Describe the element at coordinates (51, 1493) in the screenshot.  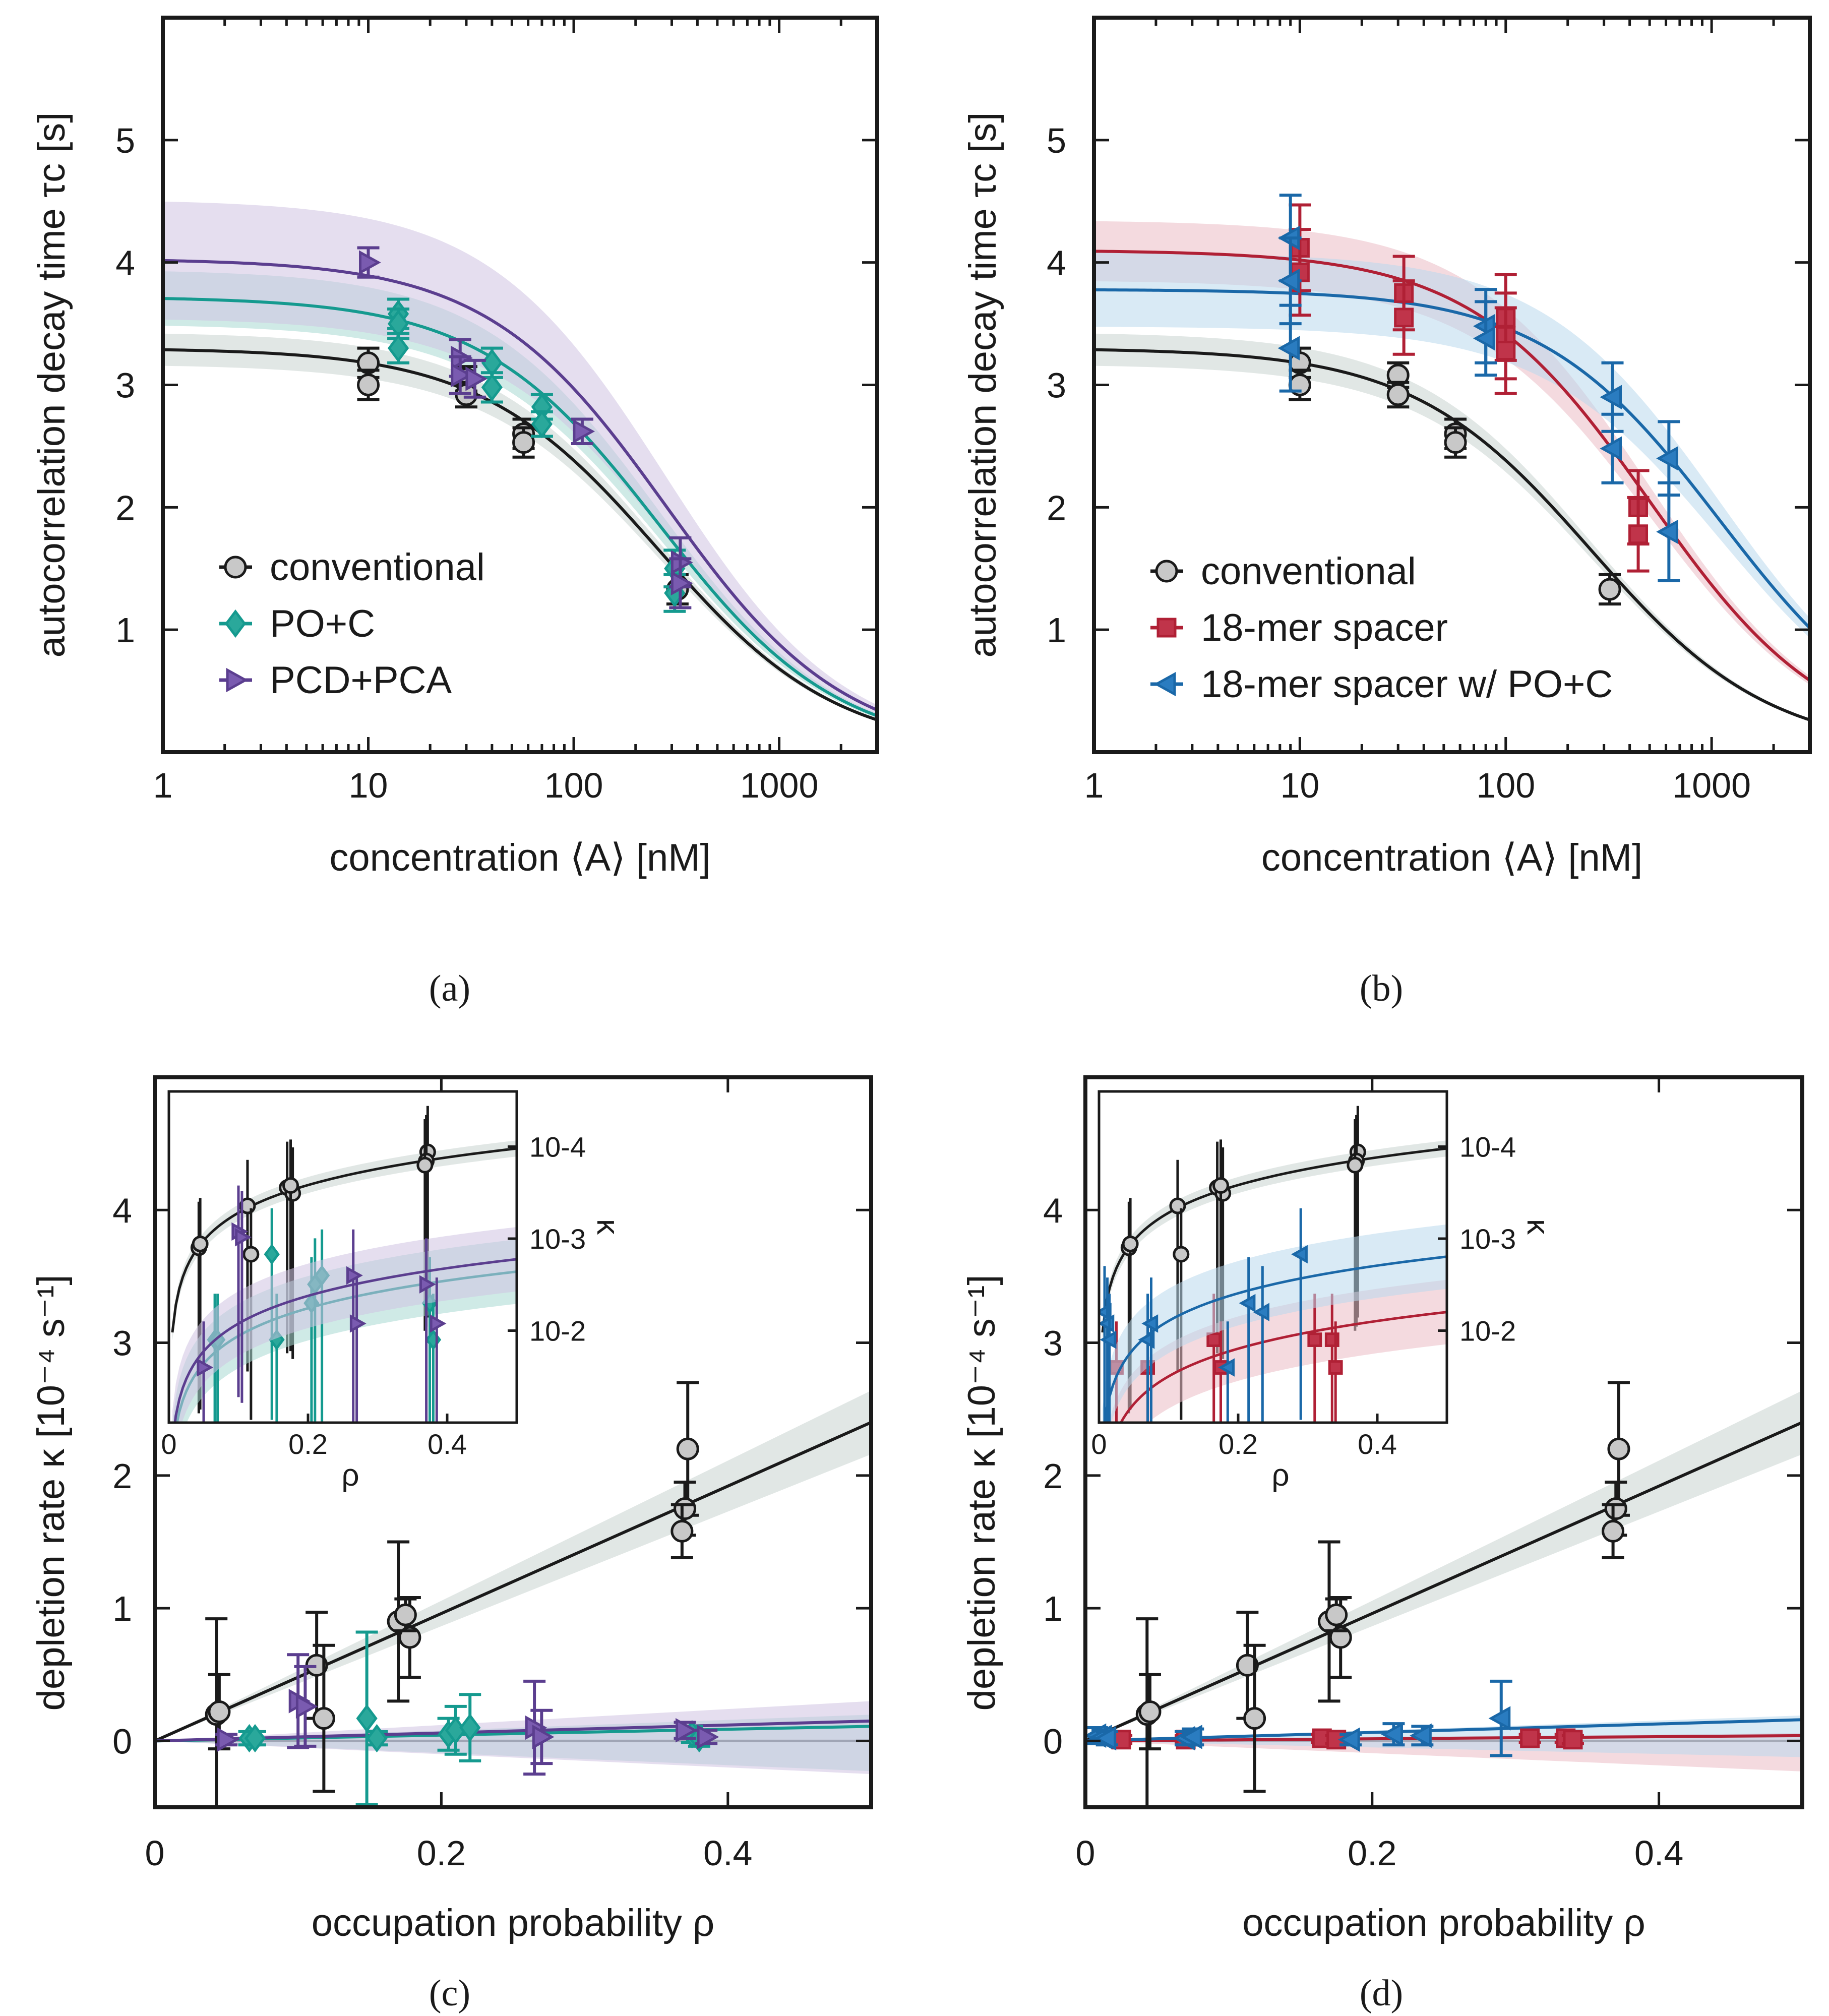
I see `y-axis-label: depletion rate κ [10⁻⁴ s⁻¹]` at that location.